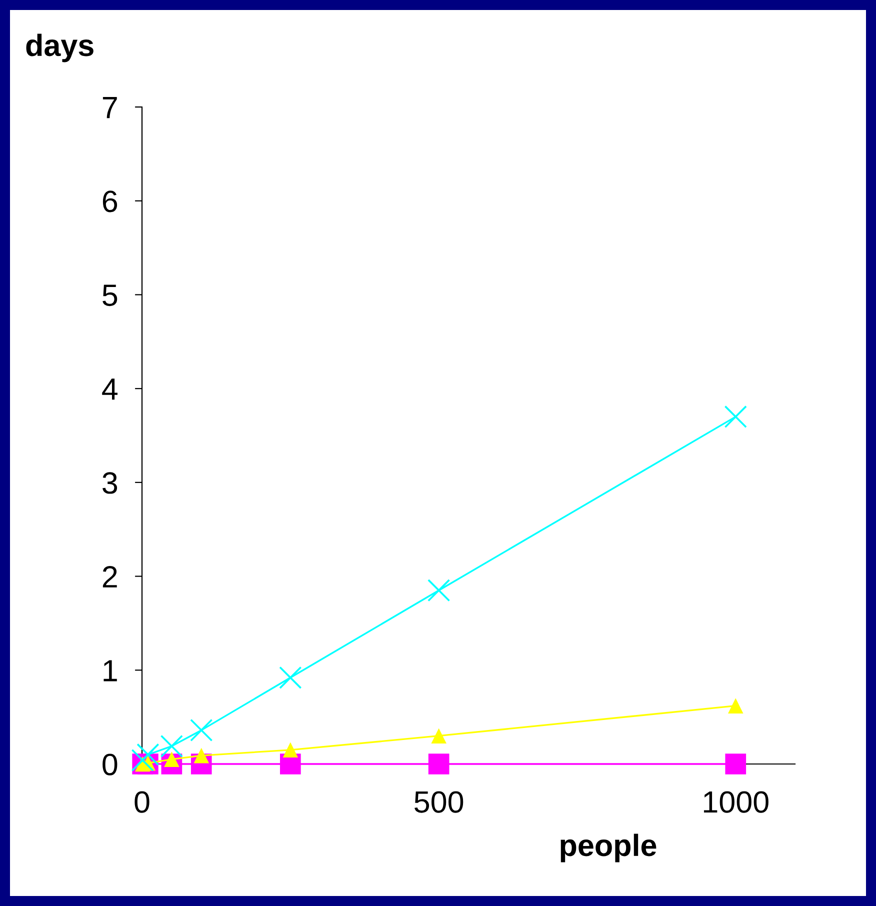 Image resolution: width=876 pixels, height=906 pixels. Describe the element at coordinates (110, 483) in the screenshot. I see `y-tick-label: 3` at that location.